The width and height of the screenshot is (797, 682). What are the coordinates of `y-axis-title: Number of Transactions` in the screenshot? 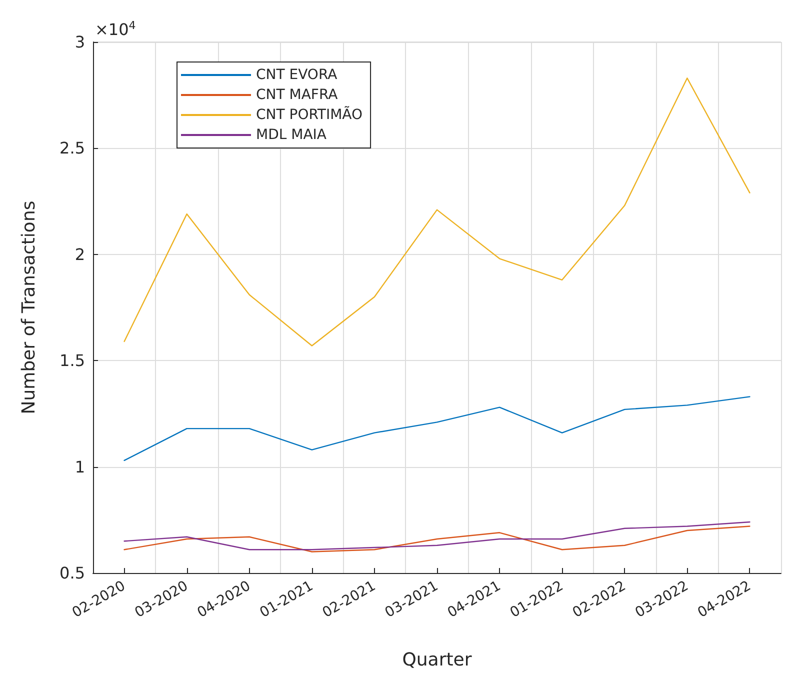 It's located at (29, 307).